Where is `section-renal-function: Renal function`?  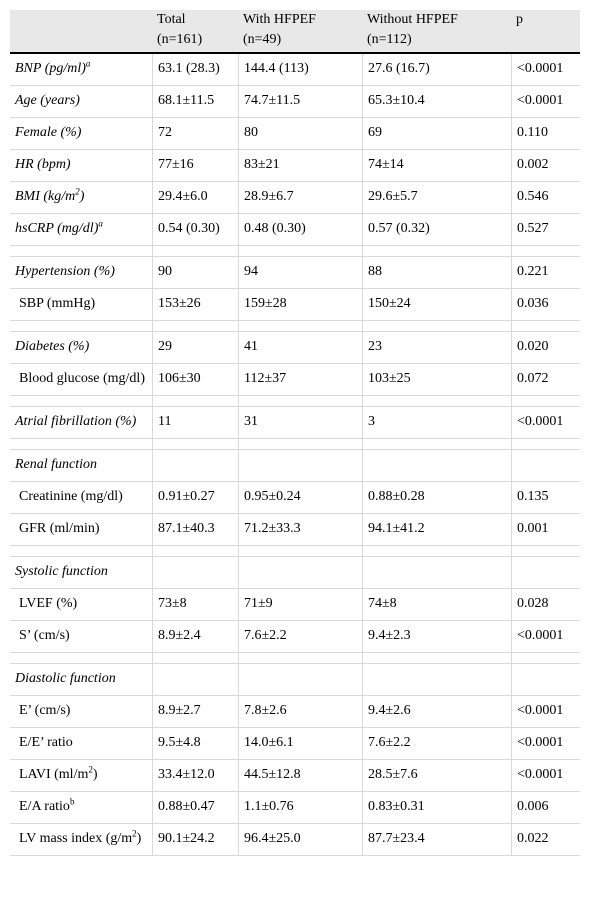
section-renal-function: Renal function is located at coordinates (81, 466).